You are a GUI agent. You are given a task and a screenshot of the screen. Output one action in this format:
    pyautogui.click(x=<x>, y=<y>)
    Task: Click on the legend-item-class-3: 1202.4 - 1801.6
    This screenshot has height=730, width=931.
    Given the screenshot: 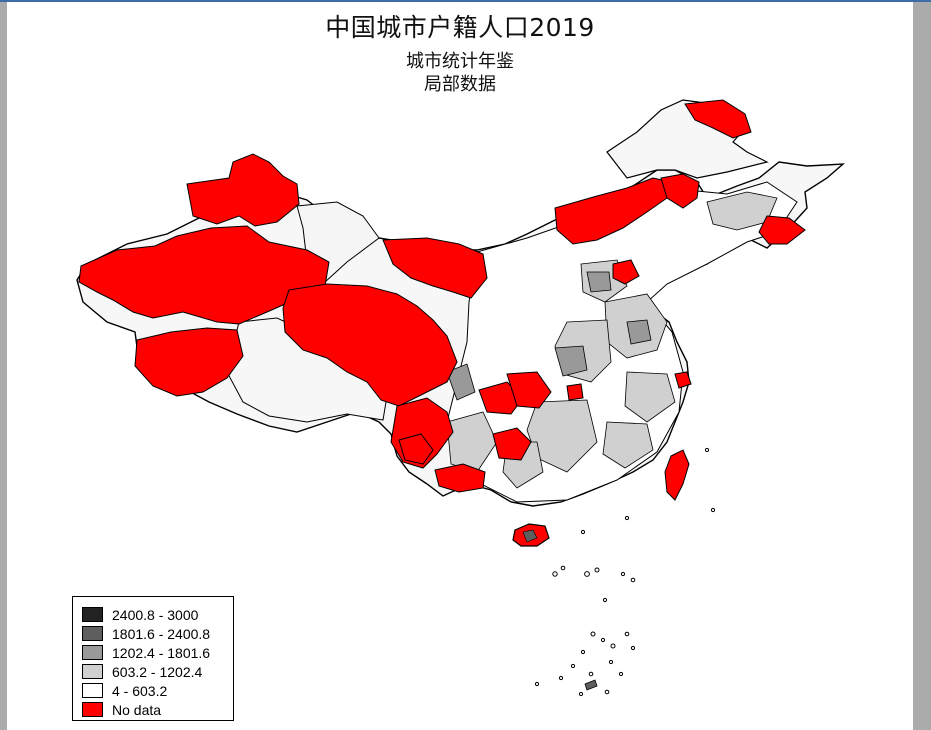 What is the action you would take?
    pyautogui.click(x=157, y=652)
    